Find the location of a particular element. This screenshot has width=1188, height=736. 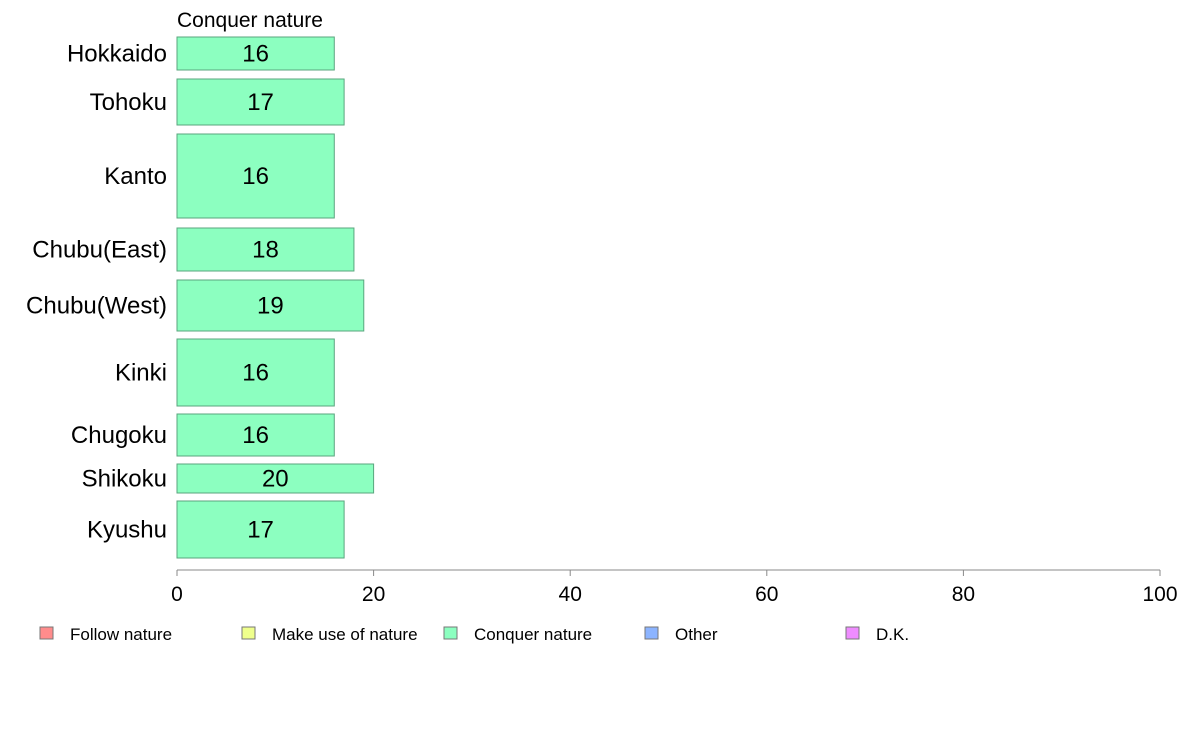

legend-item: D.K. is located at coordinates (877, 634).